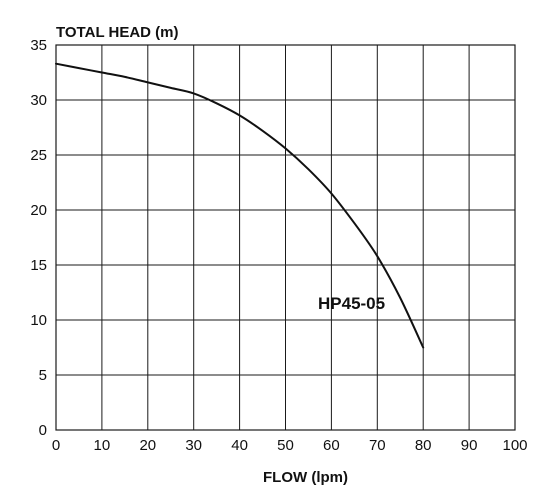  I want to click on x-tick-label: 100, so click(514, 445).